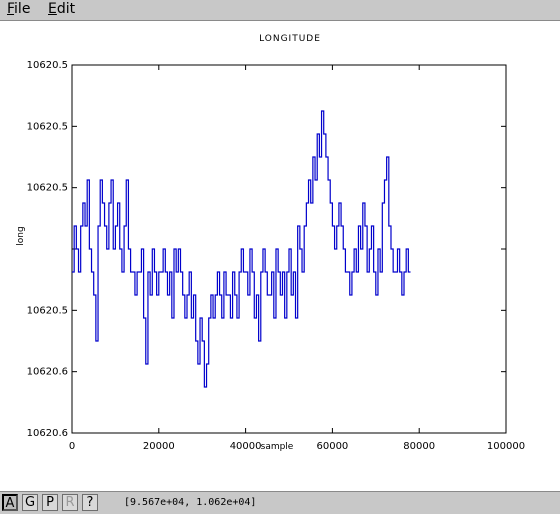  Describe the element at coordinates (30, 502) in the screenshot. I see `tool-button-g: G` at that location.